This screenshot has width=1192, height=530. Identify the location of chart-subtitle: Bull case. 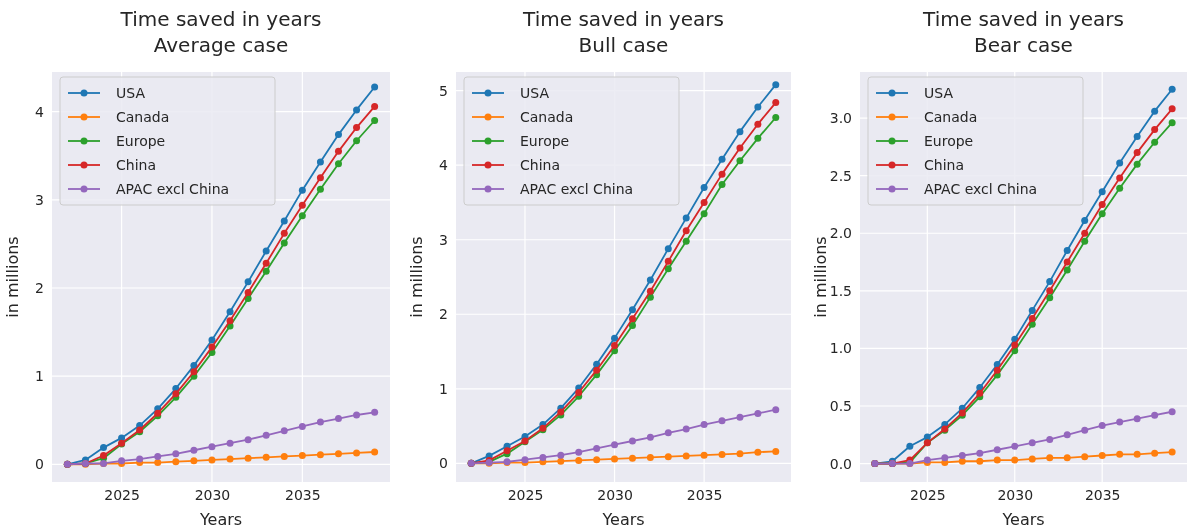
(623, 45).